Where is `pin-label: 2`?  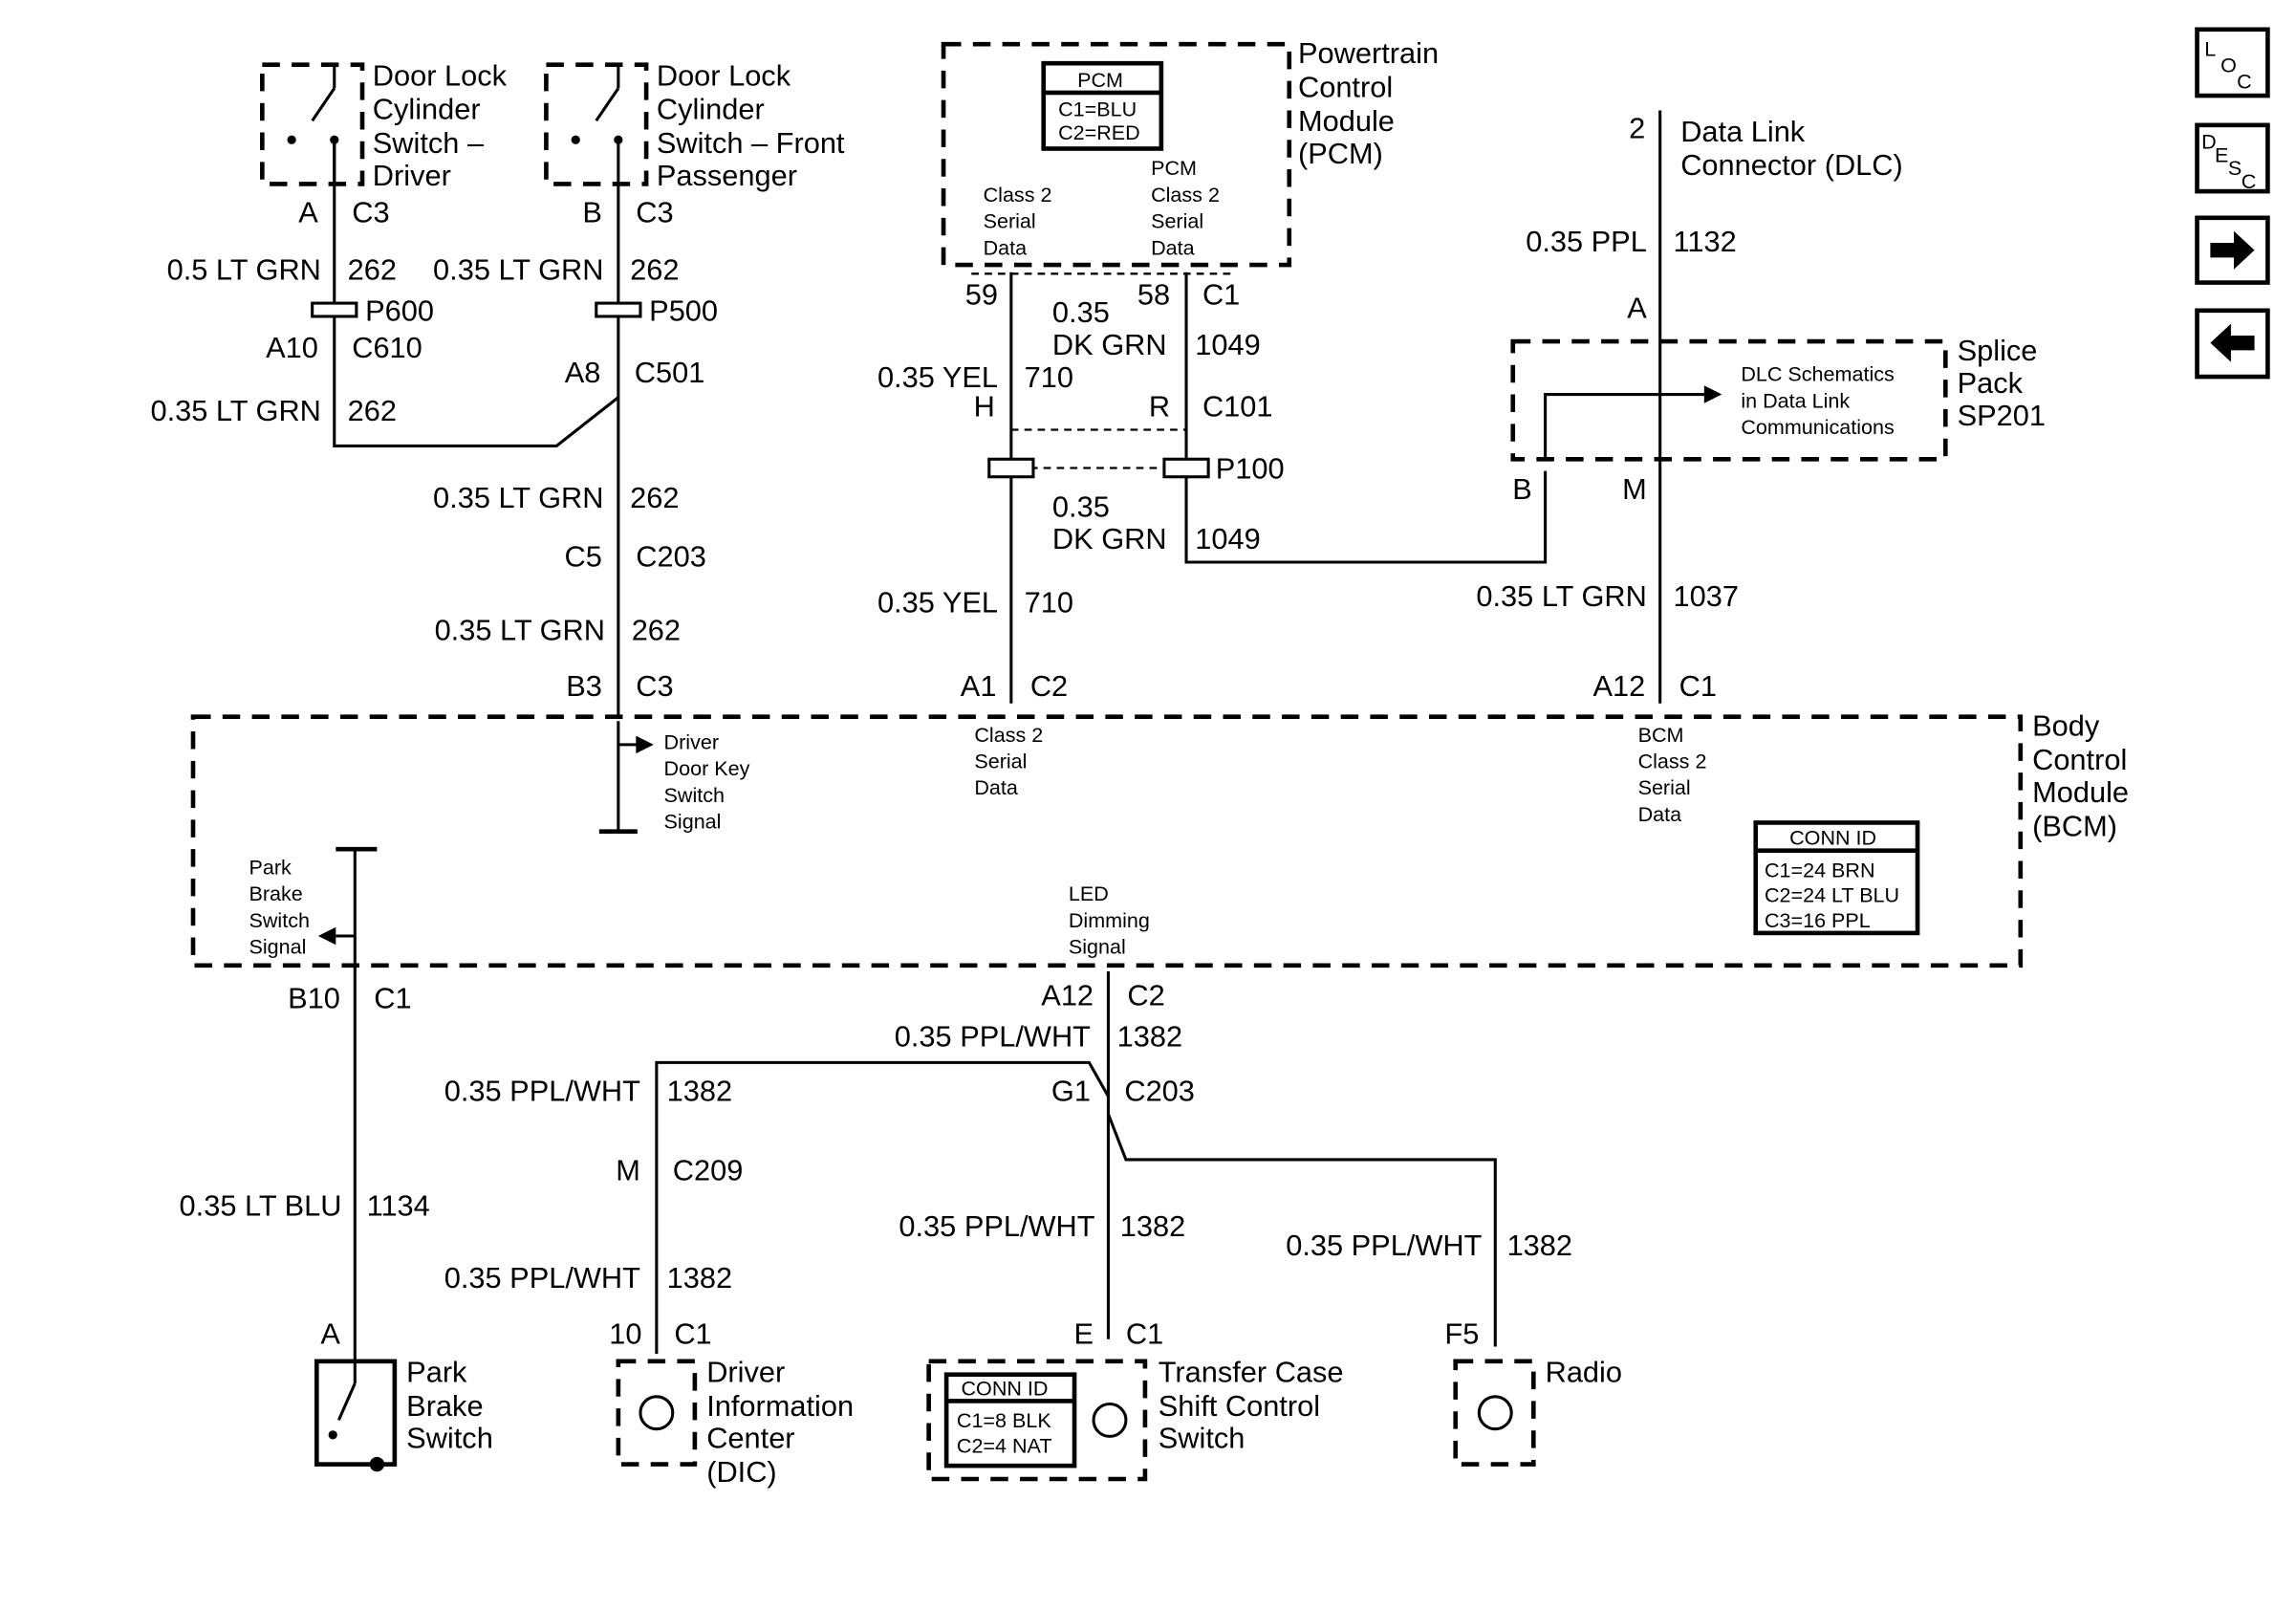 pin-label: 2 is located at coordinates (1637, 128).